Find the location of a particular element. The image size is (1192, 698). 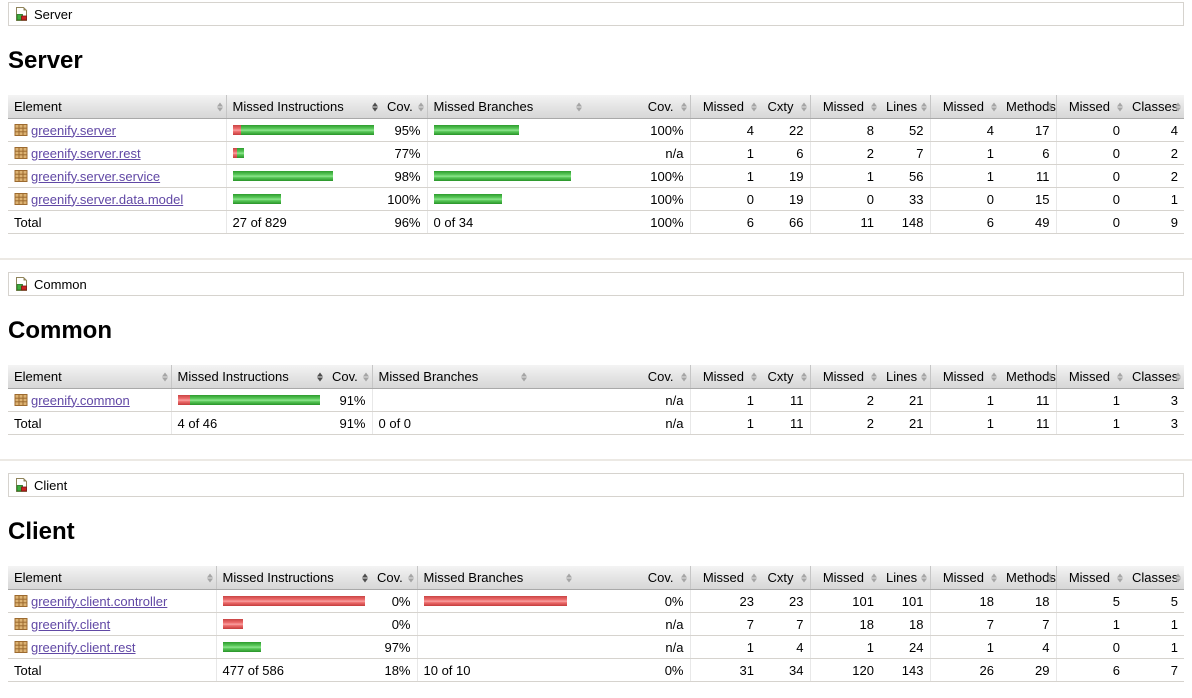

package-link: greenify.server.rest is located at coordinates (86, 153).